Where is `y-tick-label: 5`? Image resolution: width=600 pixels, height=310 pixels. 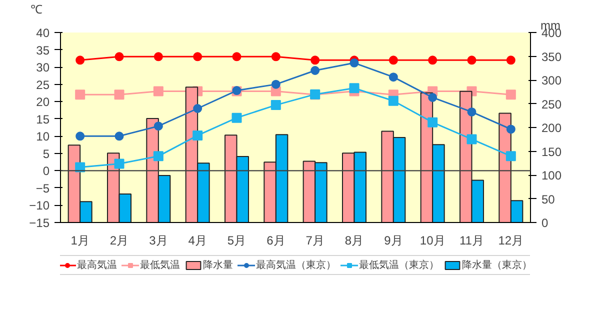
y-tick-label: 5 is located at coordinates (46, 153).